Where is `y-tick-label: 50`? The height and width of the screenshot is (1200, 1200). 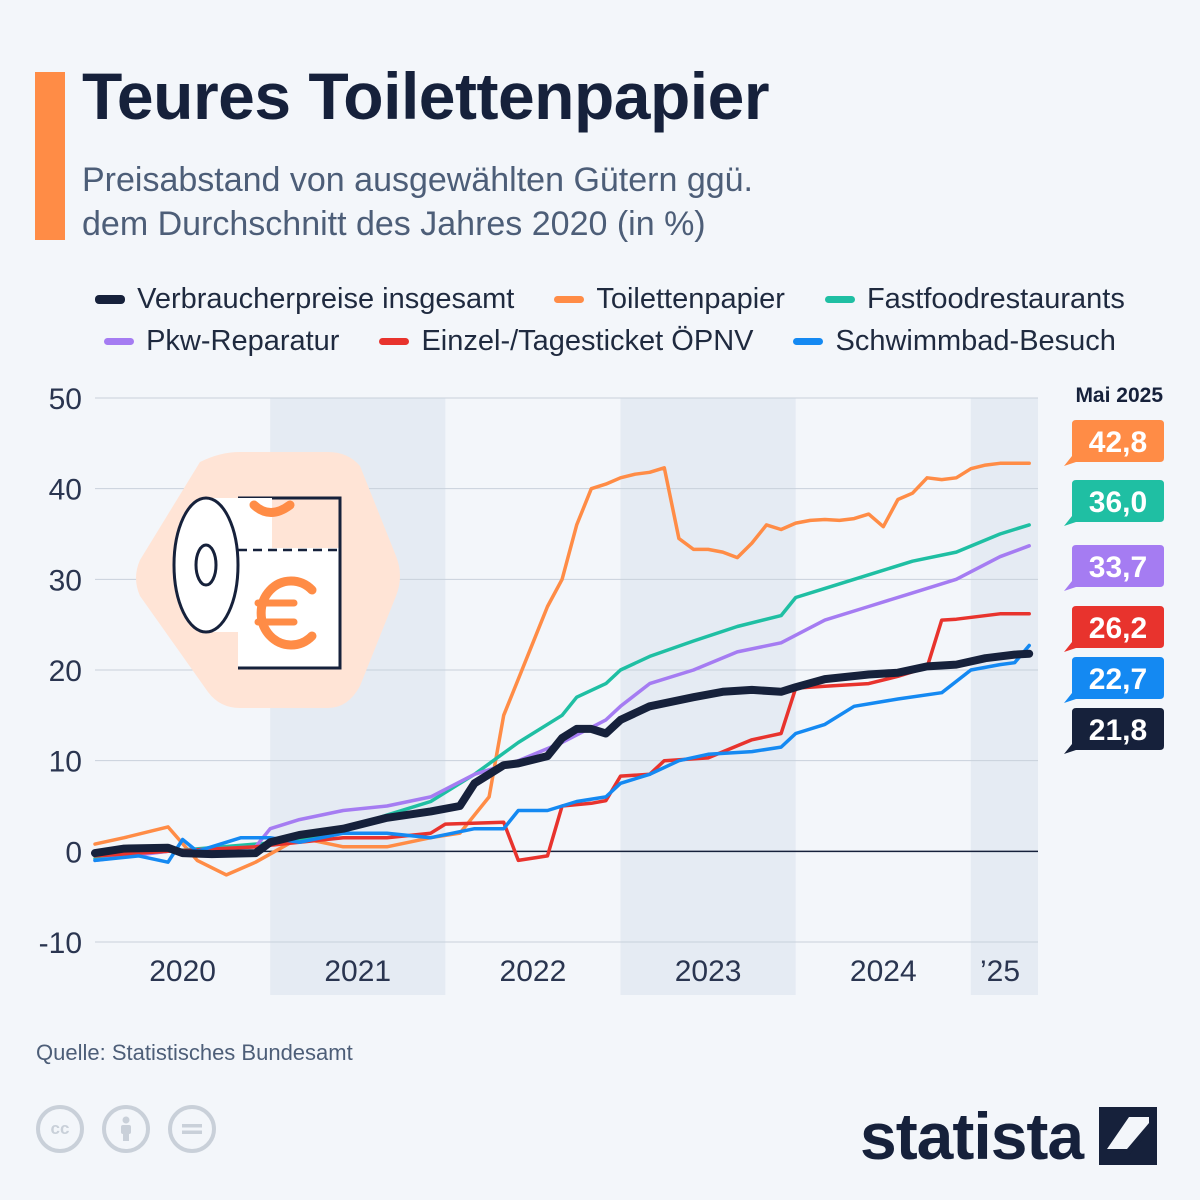
y-tick-label: 50 is located at coordinates (65, 399).